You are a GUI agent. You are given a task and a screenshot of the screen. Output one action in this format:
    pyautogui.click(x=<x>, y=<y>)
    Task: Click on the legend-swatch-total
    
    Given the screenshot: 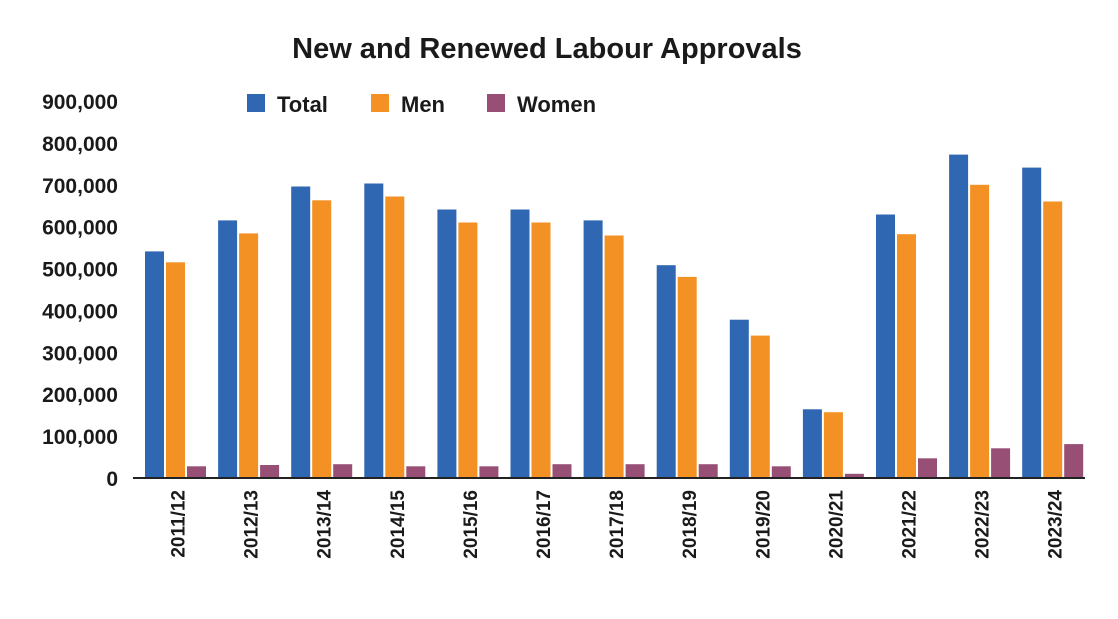 What is the action you would take?
    pyautogui.click(x=256, y=103)
    